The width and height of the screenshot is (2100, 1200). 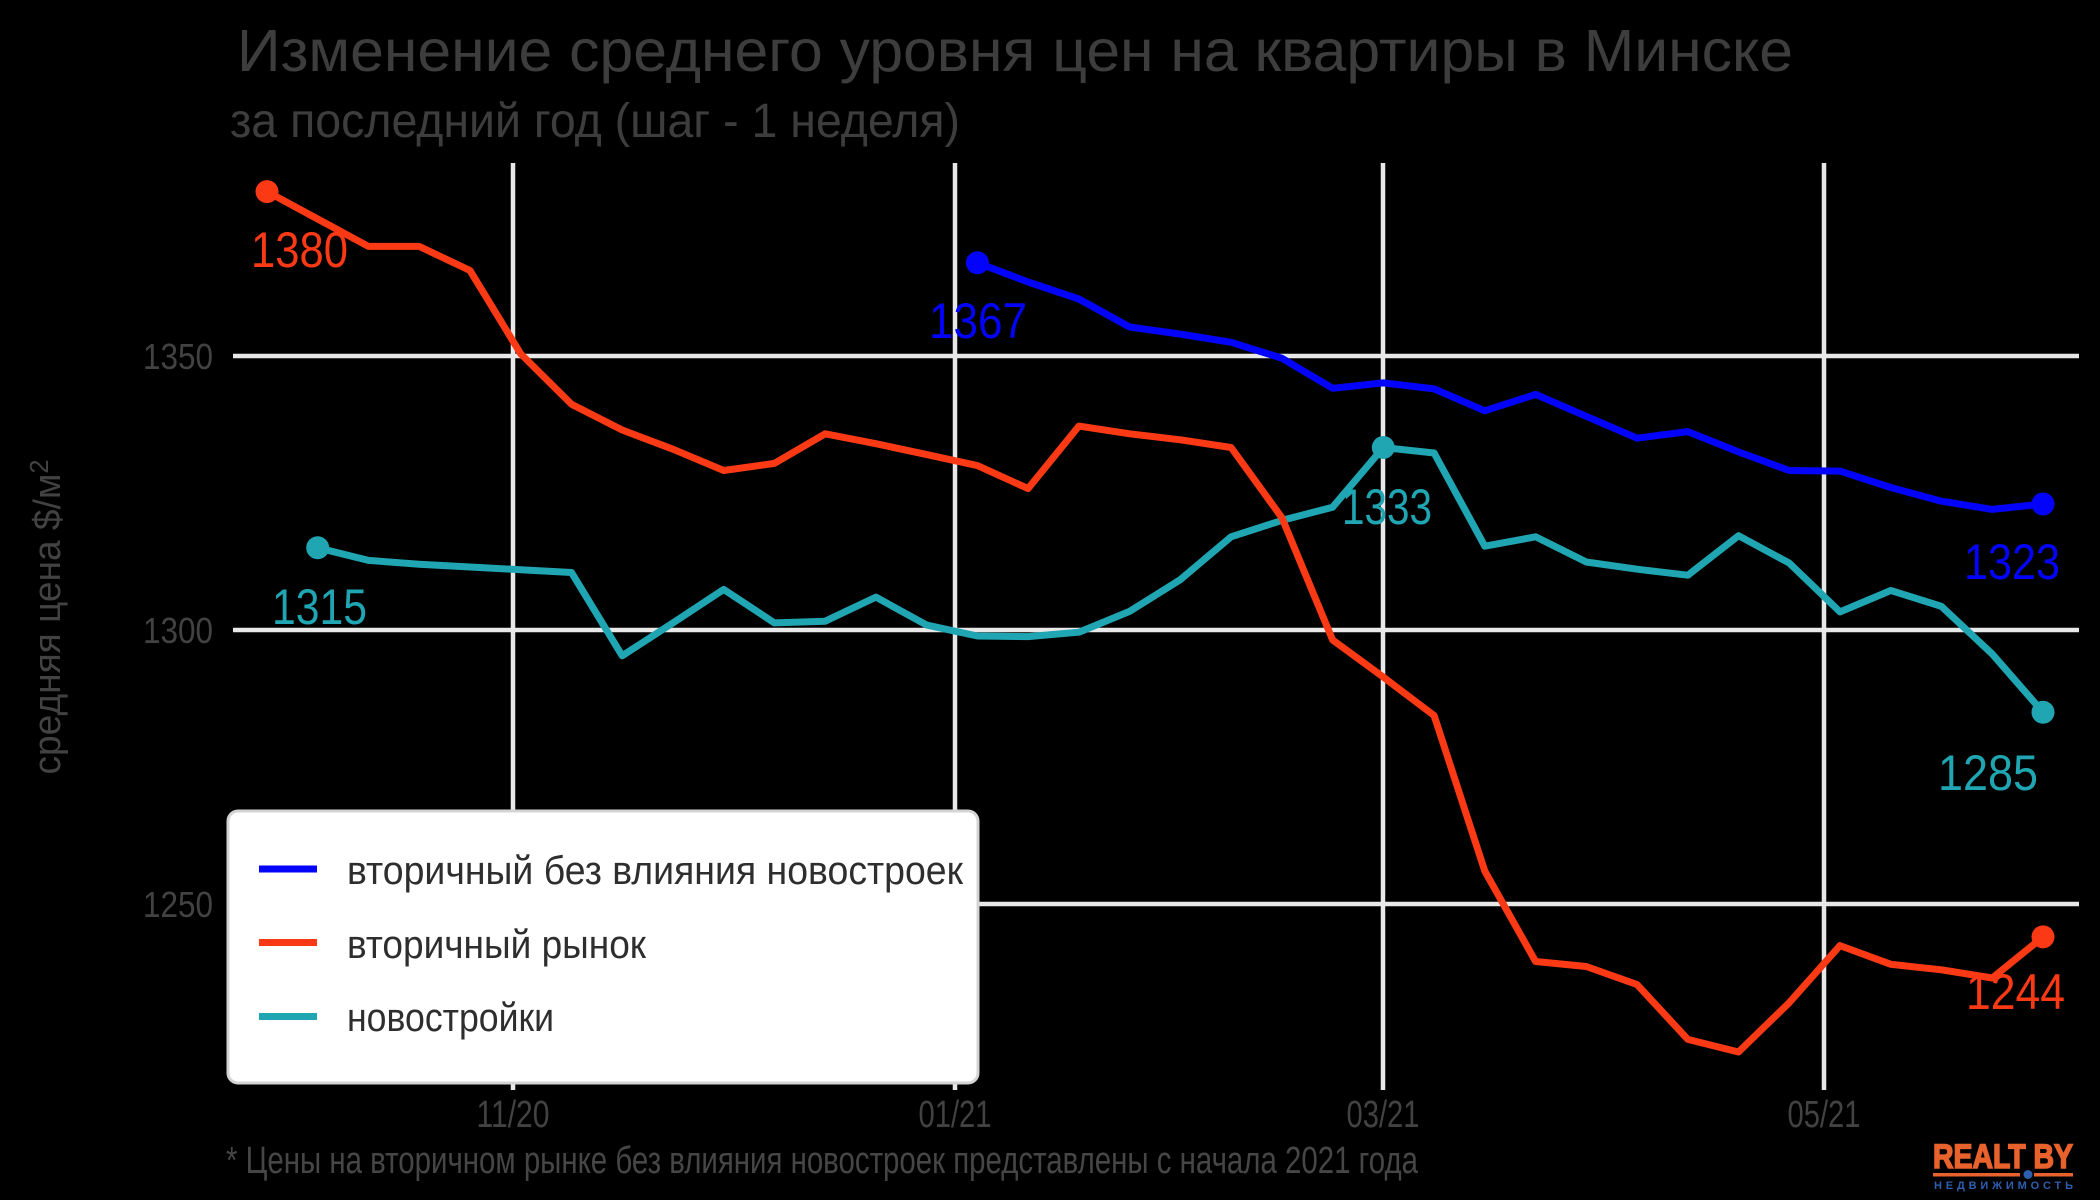 What do you see at coordinates (1387, 507) in the screenshot?
I see `svg-text: 1333` at bounding box center [1387, 507].